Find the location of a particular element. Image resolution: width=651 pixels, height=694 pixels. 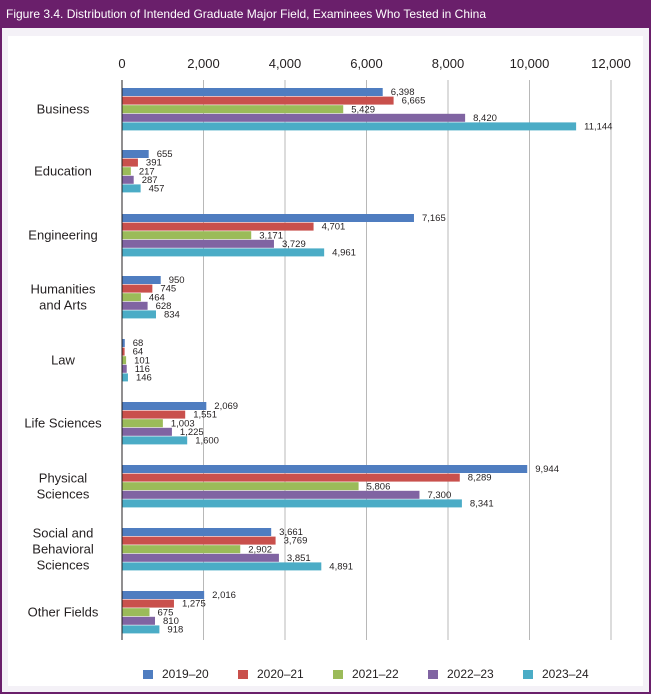

data-label: 8,341 is located at coordinates (482, 504).